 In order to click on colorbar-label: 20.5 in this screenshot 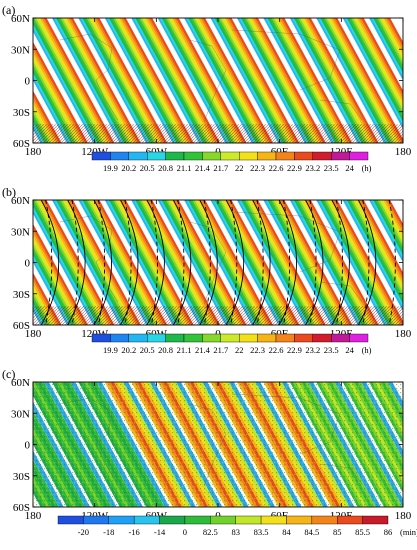, I will do `click(147, 168)`.